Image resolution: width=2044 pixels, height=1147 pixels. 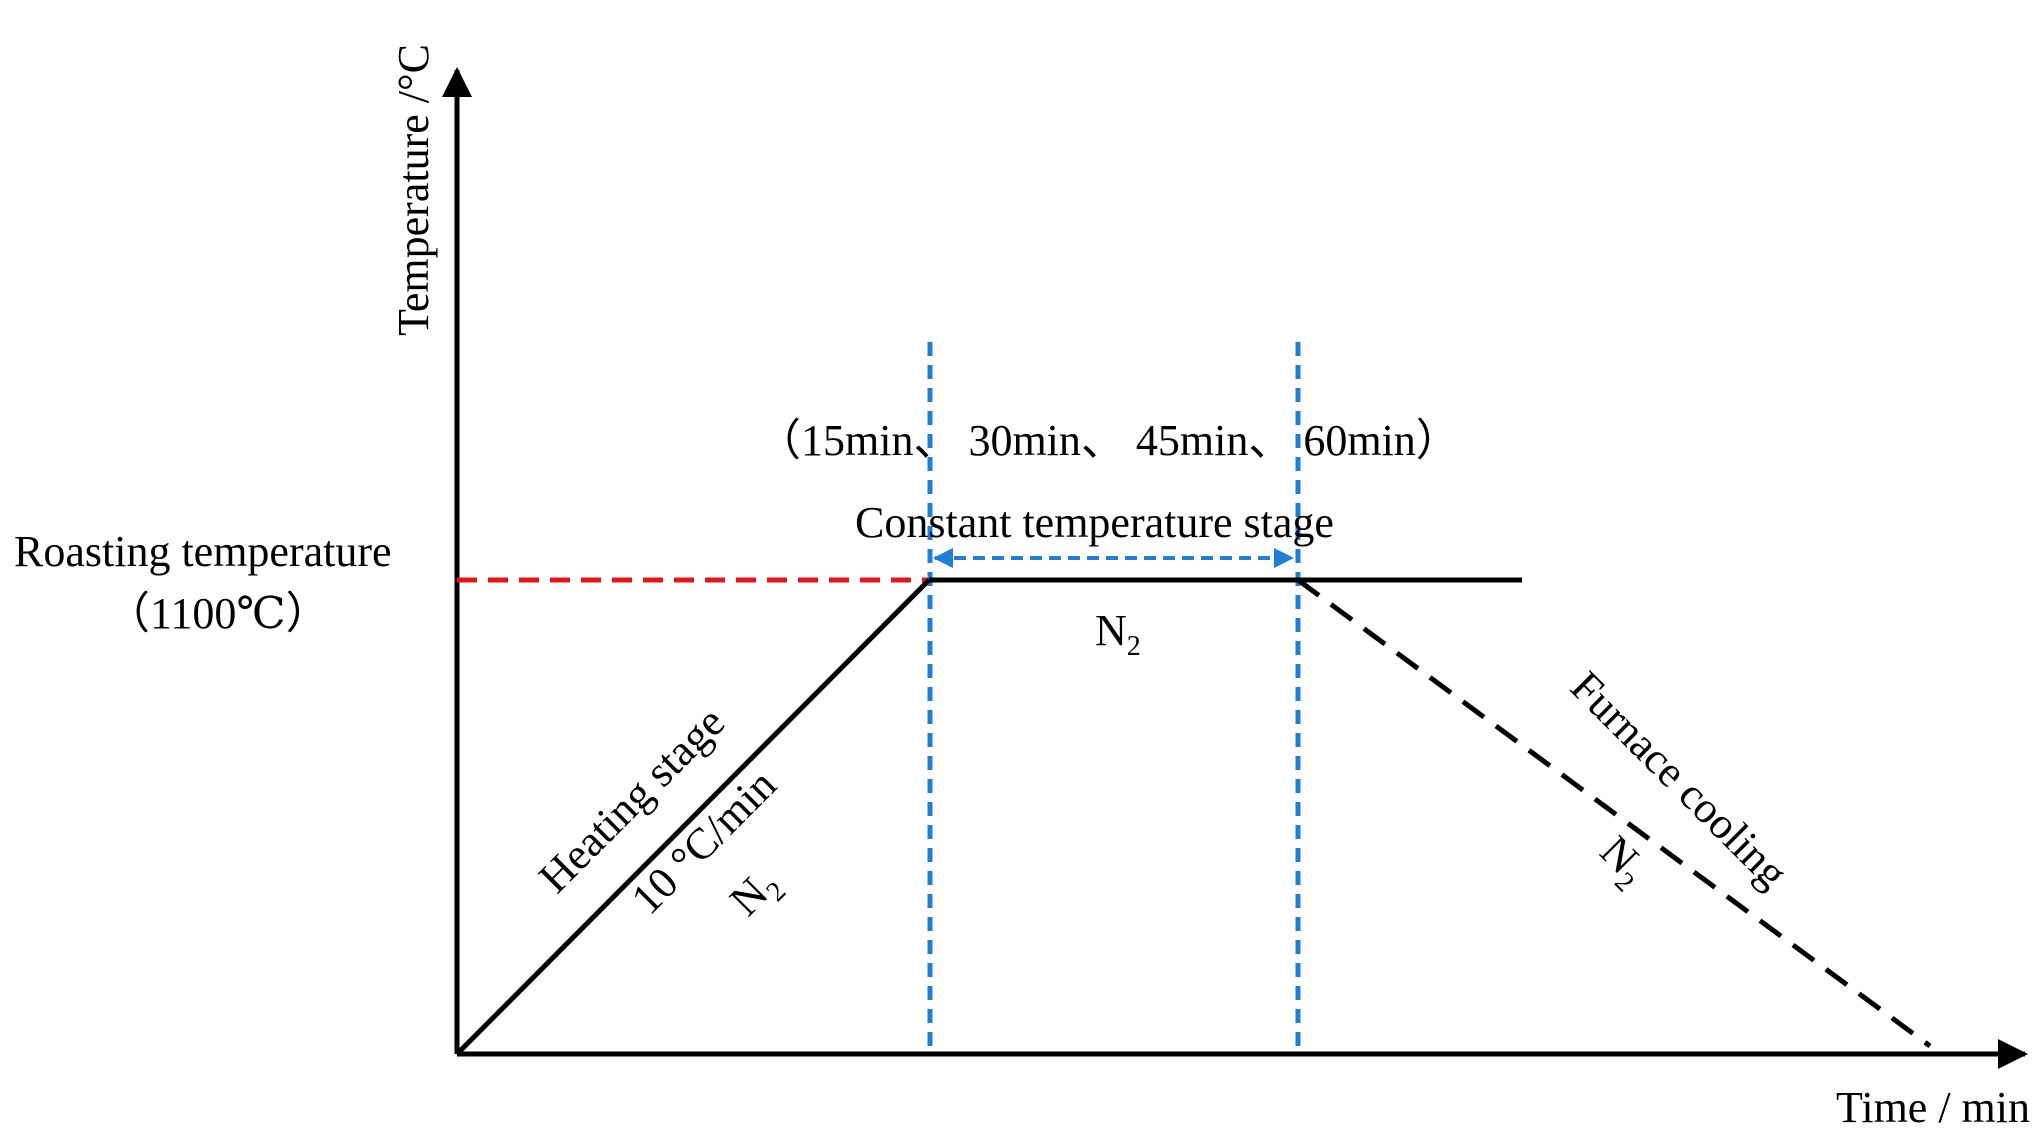 What do you see at coordinates (218, 613) in the screenshot?
I see `roasting-temperature-value: （1100℃）` at bounding box center [218, 613].